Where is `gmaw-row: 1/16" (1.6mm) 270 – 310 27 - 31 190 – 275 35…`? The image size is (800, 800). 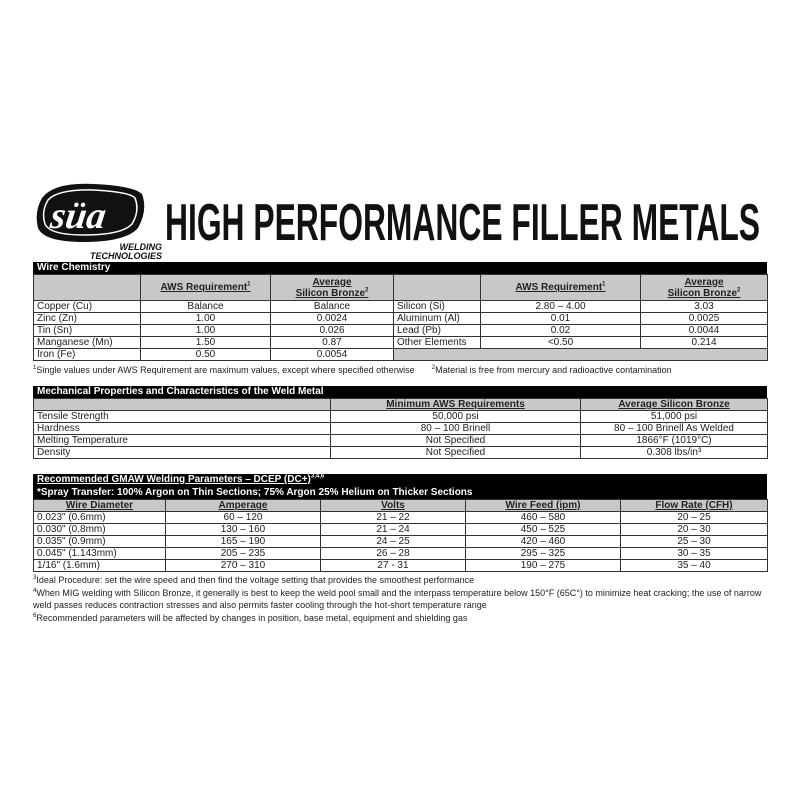
gmaw-row: 1/16" (1.6mm) 270 – 310 27 - 31 190 – 275 35… is located at coordinates (400, 565).